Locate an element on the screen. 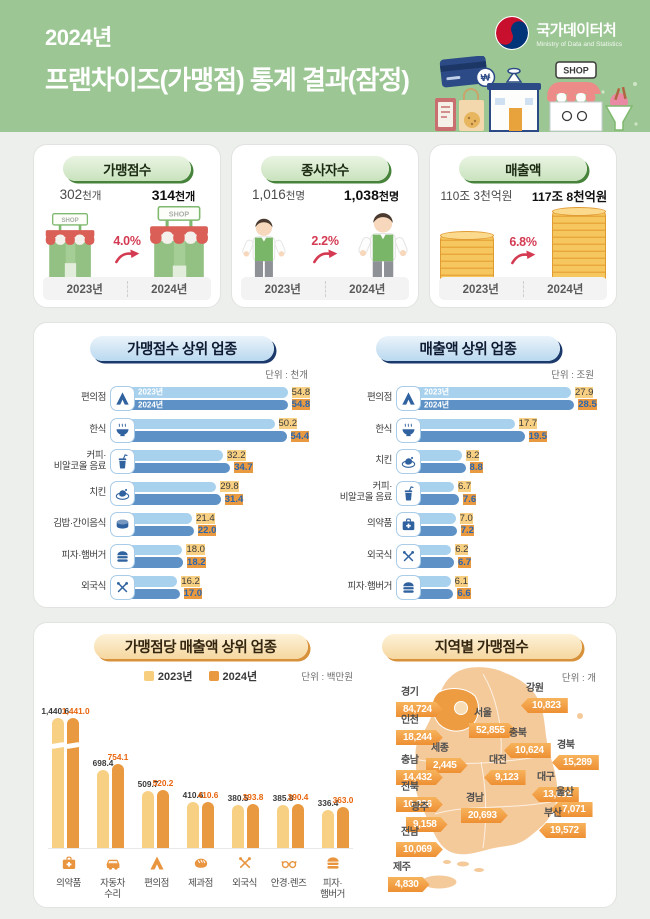 This screenshot has height=919, width=650. category-cell: 외국식 is located at coordinates (244, 878).